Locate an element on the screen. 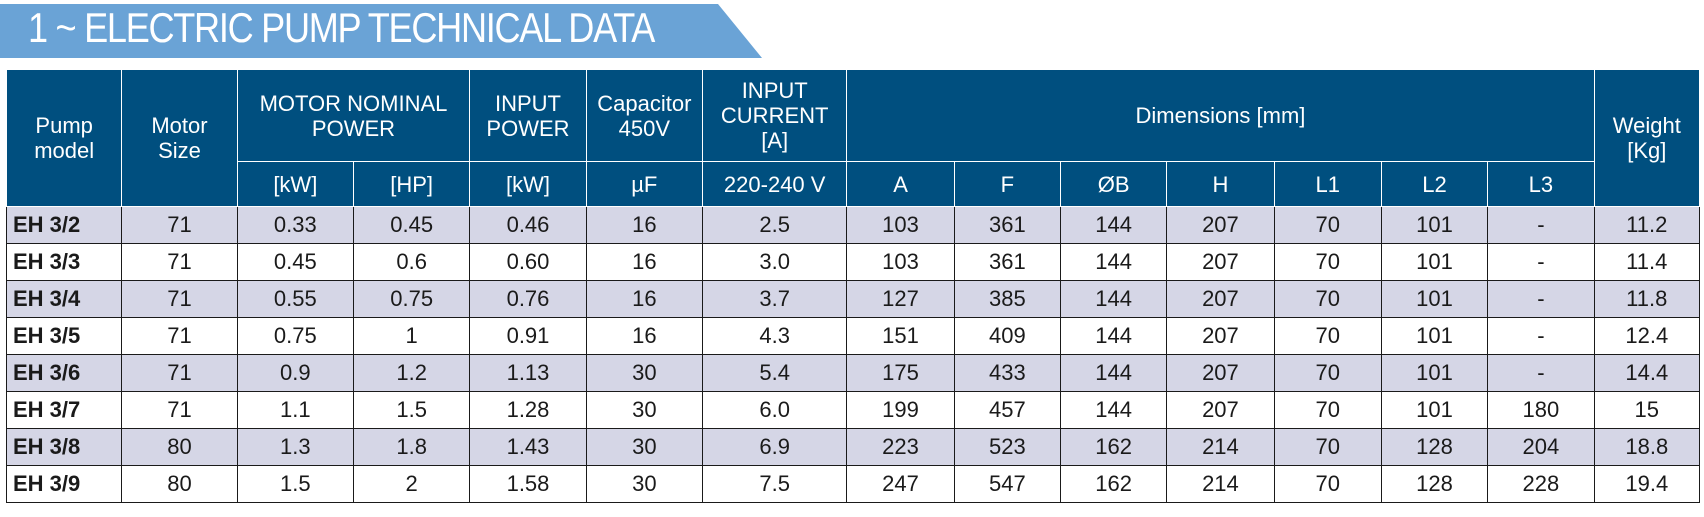 The width and height of the screenshot is (1704, 517). cell-weight-kg: 15 is located at coordinates (1647, 410).